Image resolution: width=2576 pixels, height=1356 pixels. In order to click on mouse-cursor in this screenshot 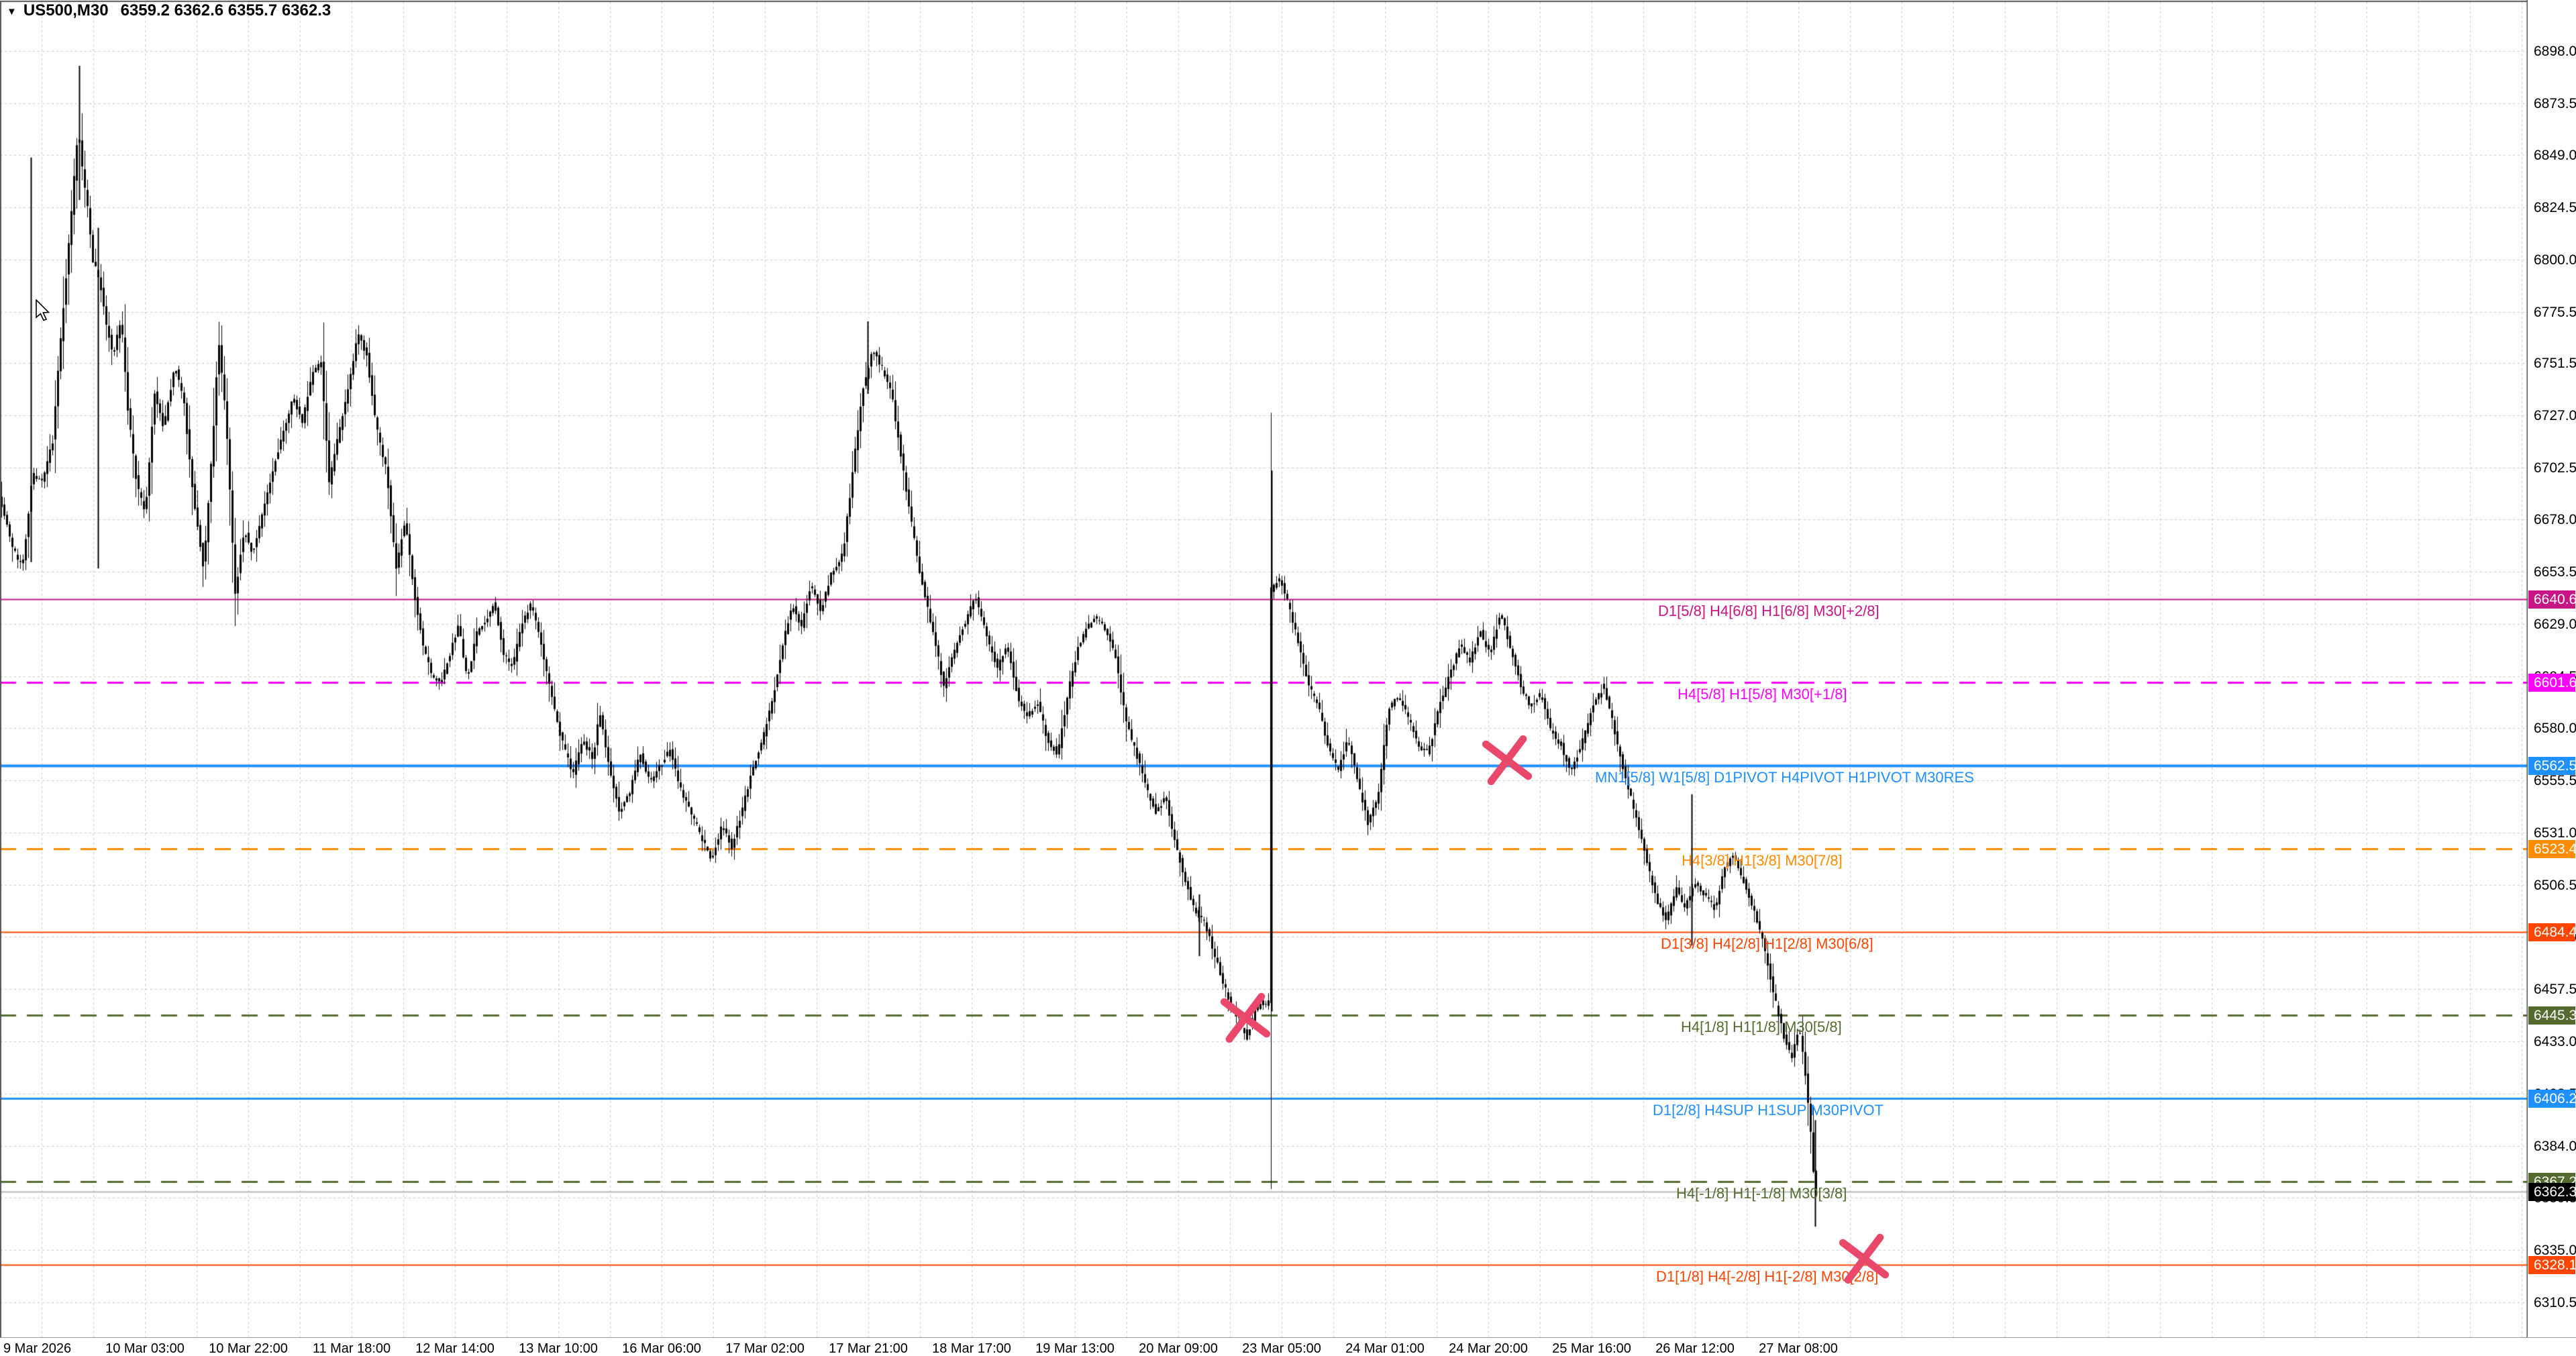, I will do `click(43, 310)`.